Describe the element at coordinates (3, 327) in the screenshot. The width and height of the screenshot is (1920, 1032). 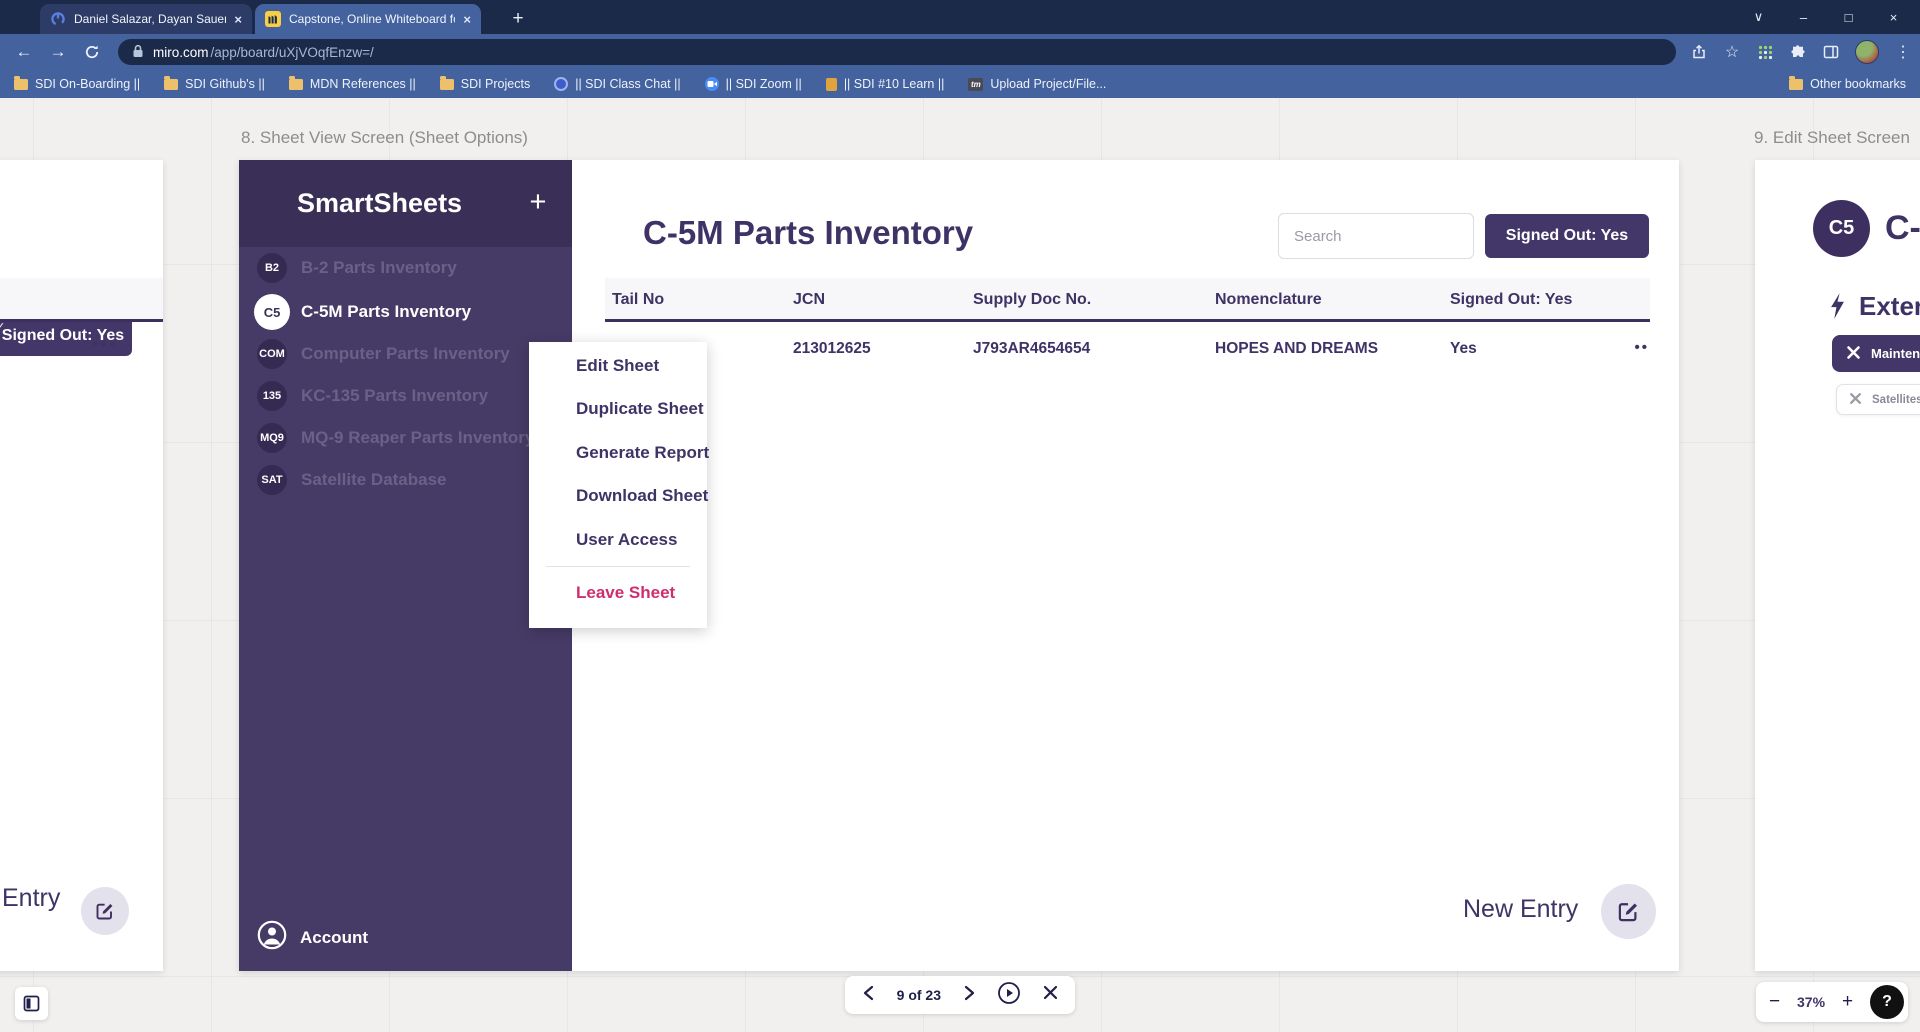
I see `check-icon: ✓` at that location.